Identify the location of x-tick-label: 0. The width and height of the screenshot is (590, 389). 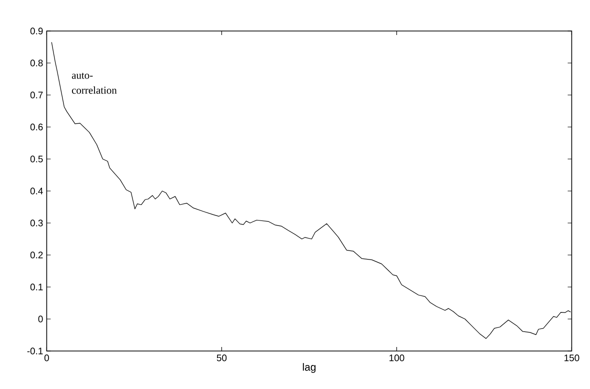
(46, 358).